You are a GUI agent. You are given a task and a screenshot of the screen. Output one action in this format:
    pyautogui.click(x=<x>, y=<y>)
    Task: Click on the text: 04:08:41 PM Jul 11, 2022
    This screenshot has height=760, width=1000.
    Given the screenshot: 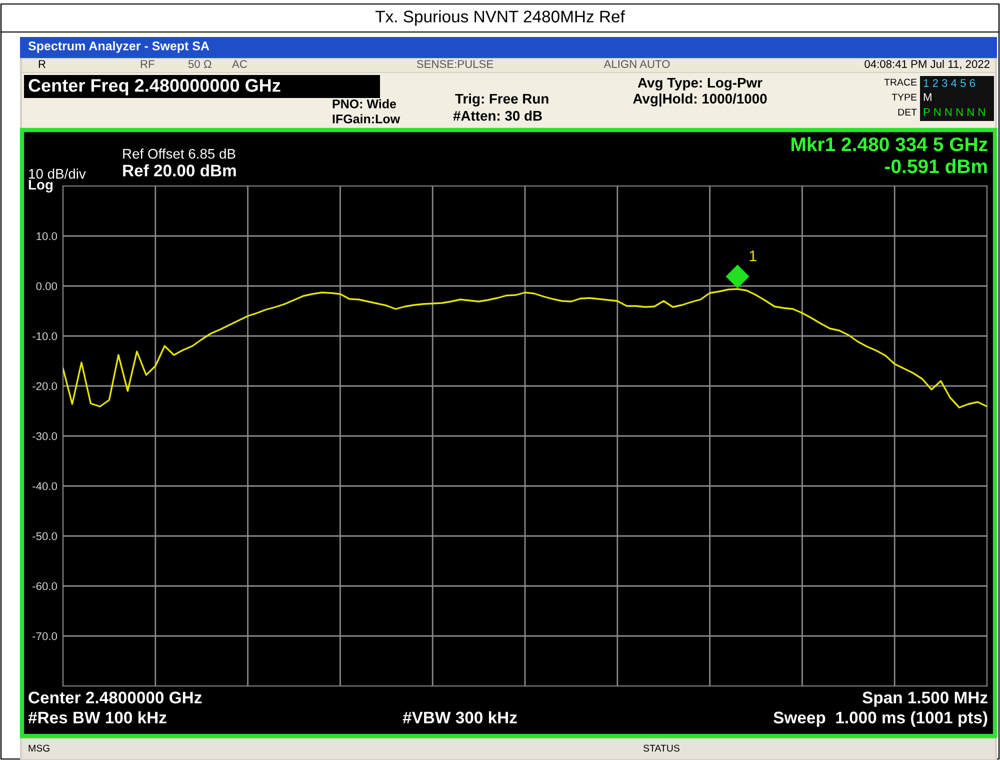 What is the action you would take?
    pyautogui.click(x=927, y=65)
    